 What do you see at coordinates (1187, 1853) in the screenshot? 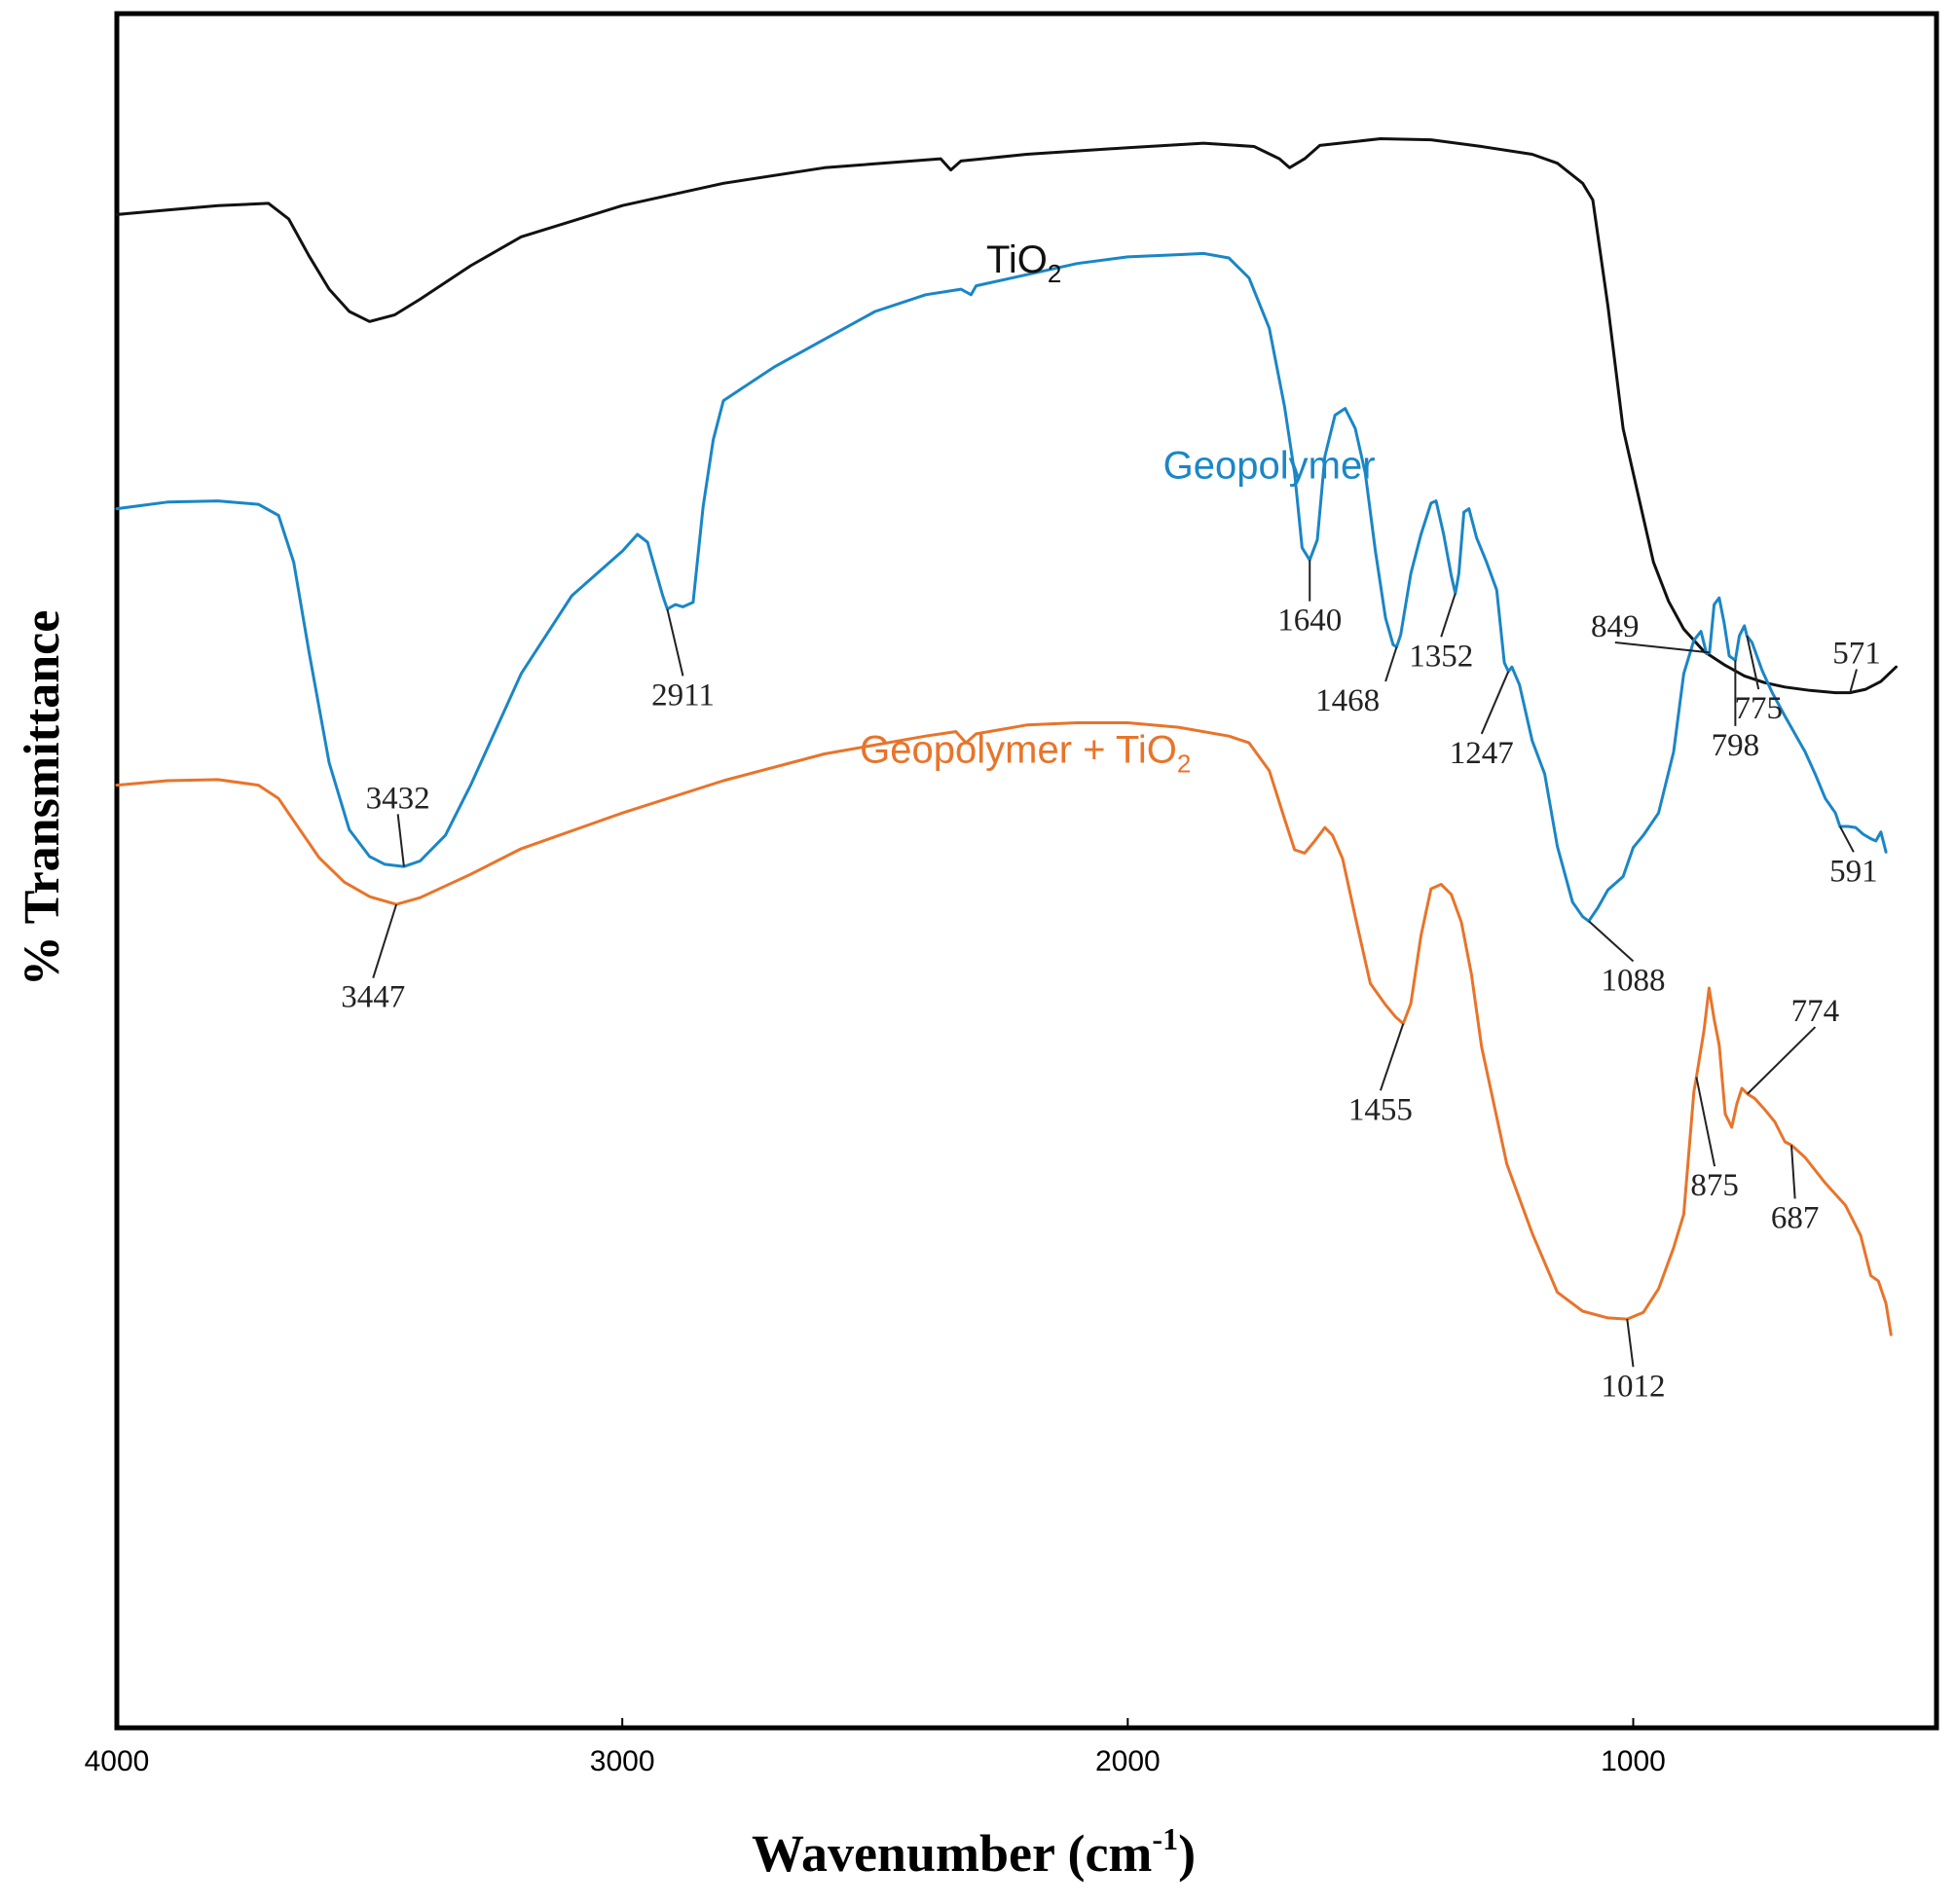
I see `x-axis-title-close: )` at bounding box center [1187, 1853].